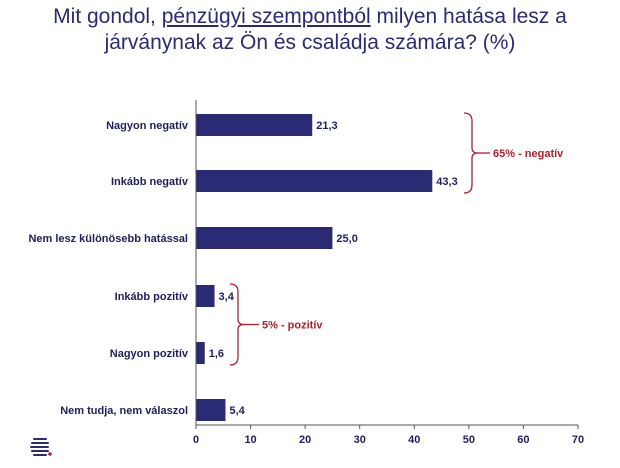 This screenshot has height=468, width=620. Describe the element at coordinates (250, 440) in the screenshot. I see `x-tick-label-1: 10` at that location.